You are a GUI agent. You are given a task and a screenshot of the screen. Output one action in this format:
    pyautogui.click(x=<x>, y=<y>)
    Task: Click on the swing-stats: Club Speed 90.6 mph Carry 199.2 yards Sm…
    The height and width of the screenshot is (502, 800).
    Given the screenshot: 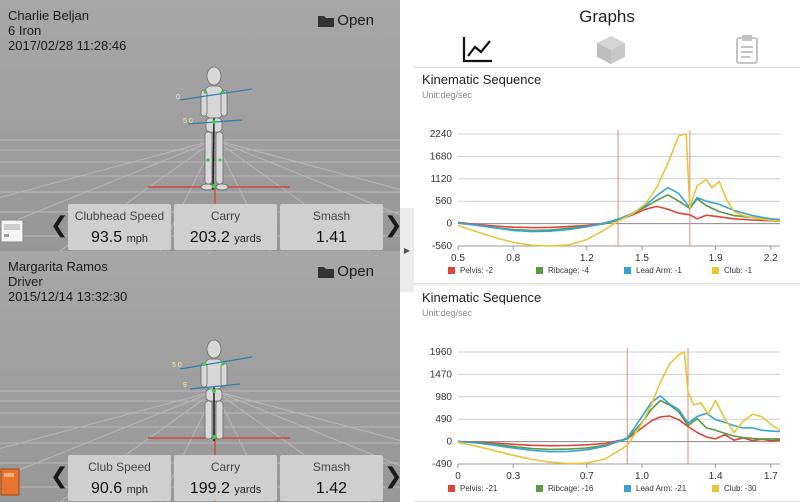 What is the action you would take?
    pyautogui.click(x=225, y=478)
    